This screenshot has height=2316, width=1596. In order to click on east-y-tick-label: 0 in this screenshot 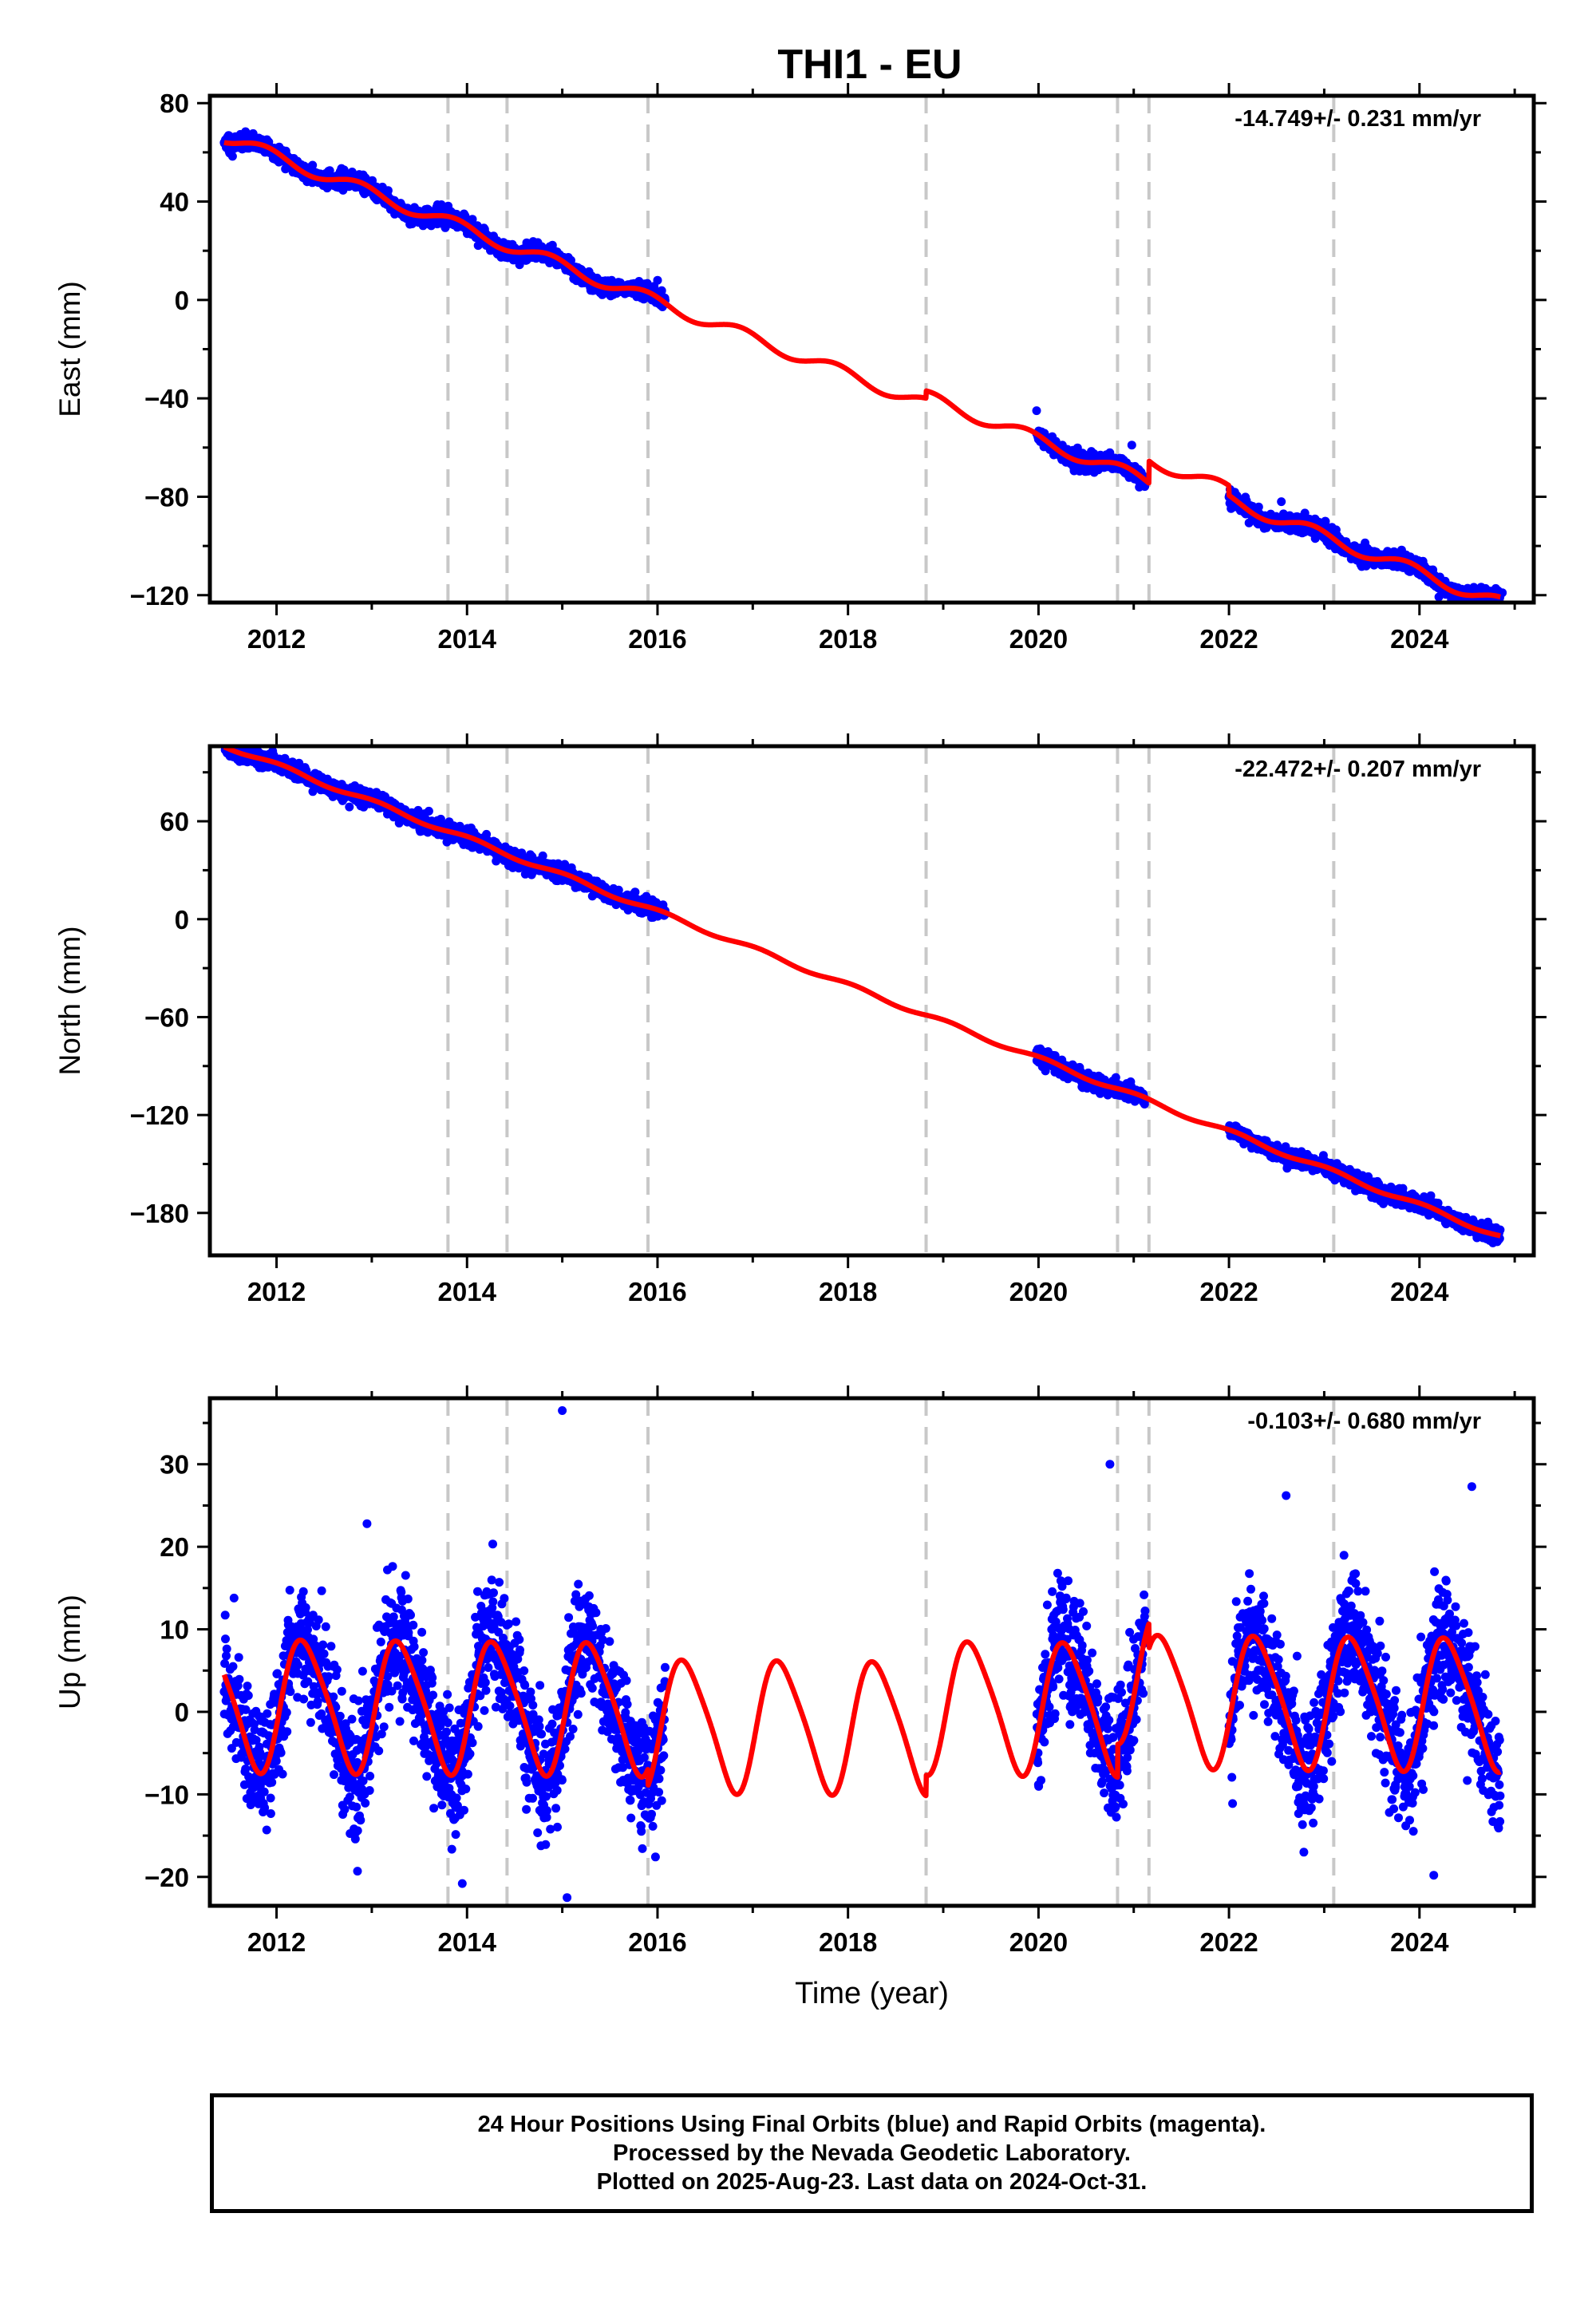, I will do `click(182, 300)`.